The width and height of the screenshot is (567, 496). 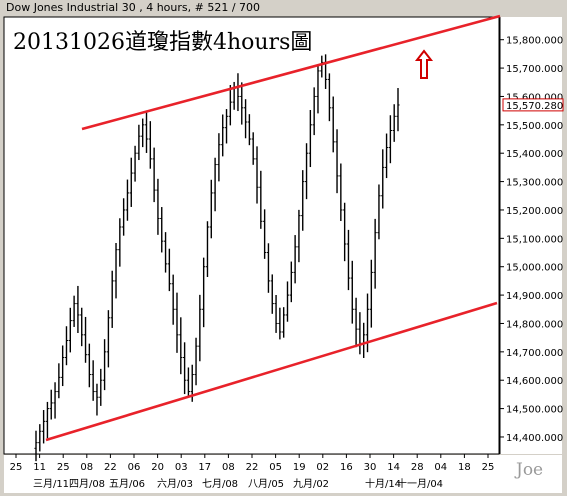 I want to click on x-tick-label: 14, so click(x=393, y=467).